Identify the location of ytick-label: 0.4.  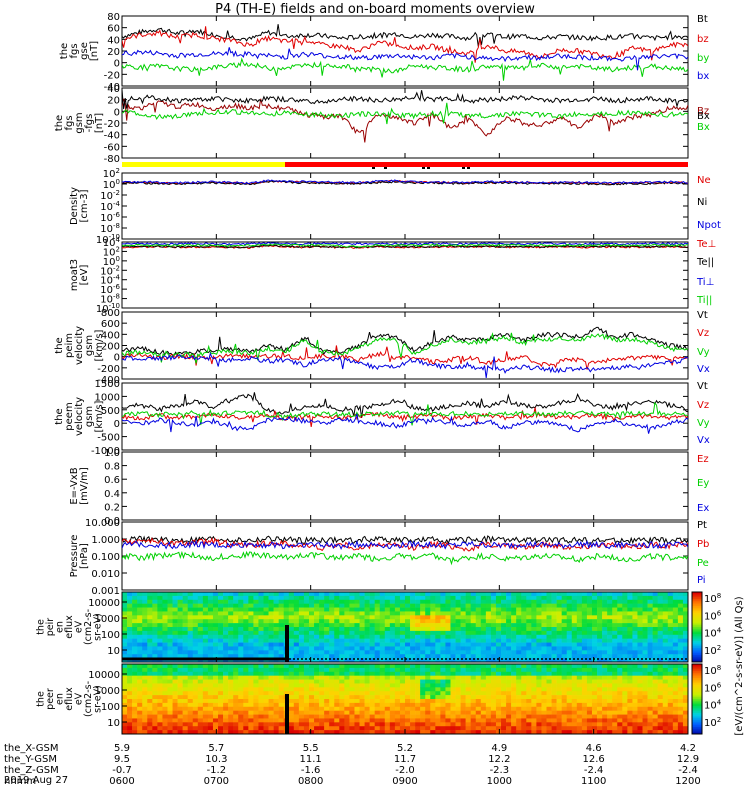
(112, 494).